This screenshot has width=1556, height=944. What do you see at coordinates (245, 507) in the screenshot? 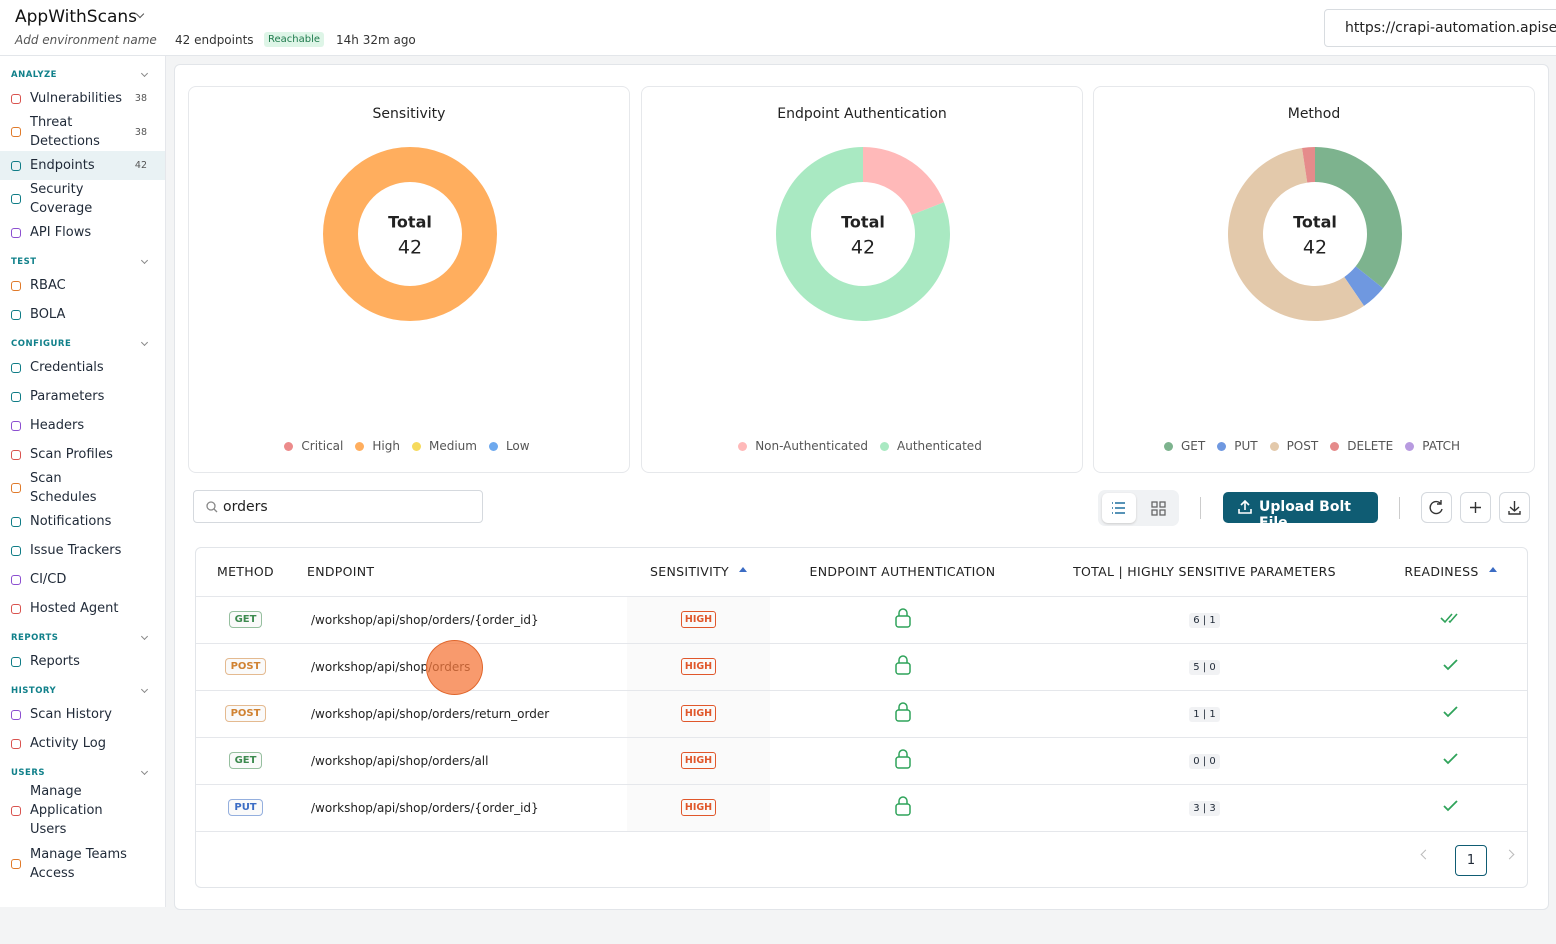
I see `search-text: orders` at bounding box center [245, 507].